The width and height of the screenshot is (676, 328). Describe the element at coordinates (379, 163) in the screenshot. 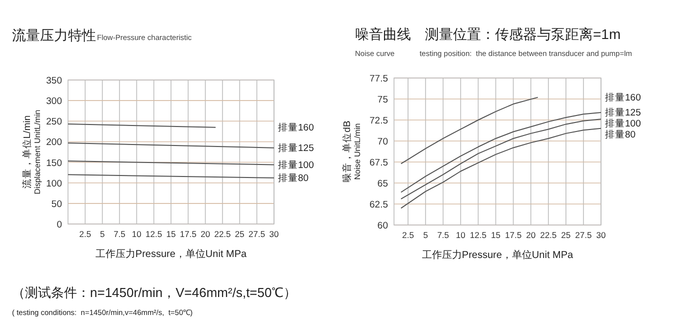

I see `y-tick-label: 67.5` at that location.